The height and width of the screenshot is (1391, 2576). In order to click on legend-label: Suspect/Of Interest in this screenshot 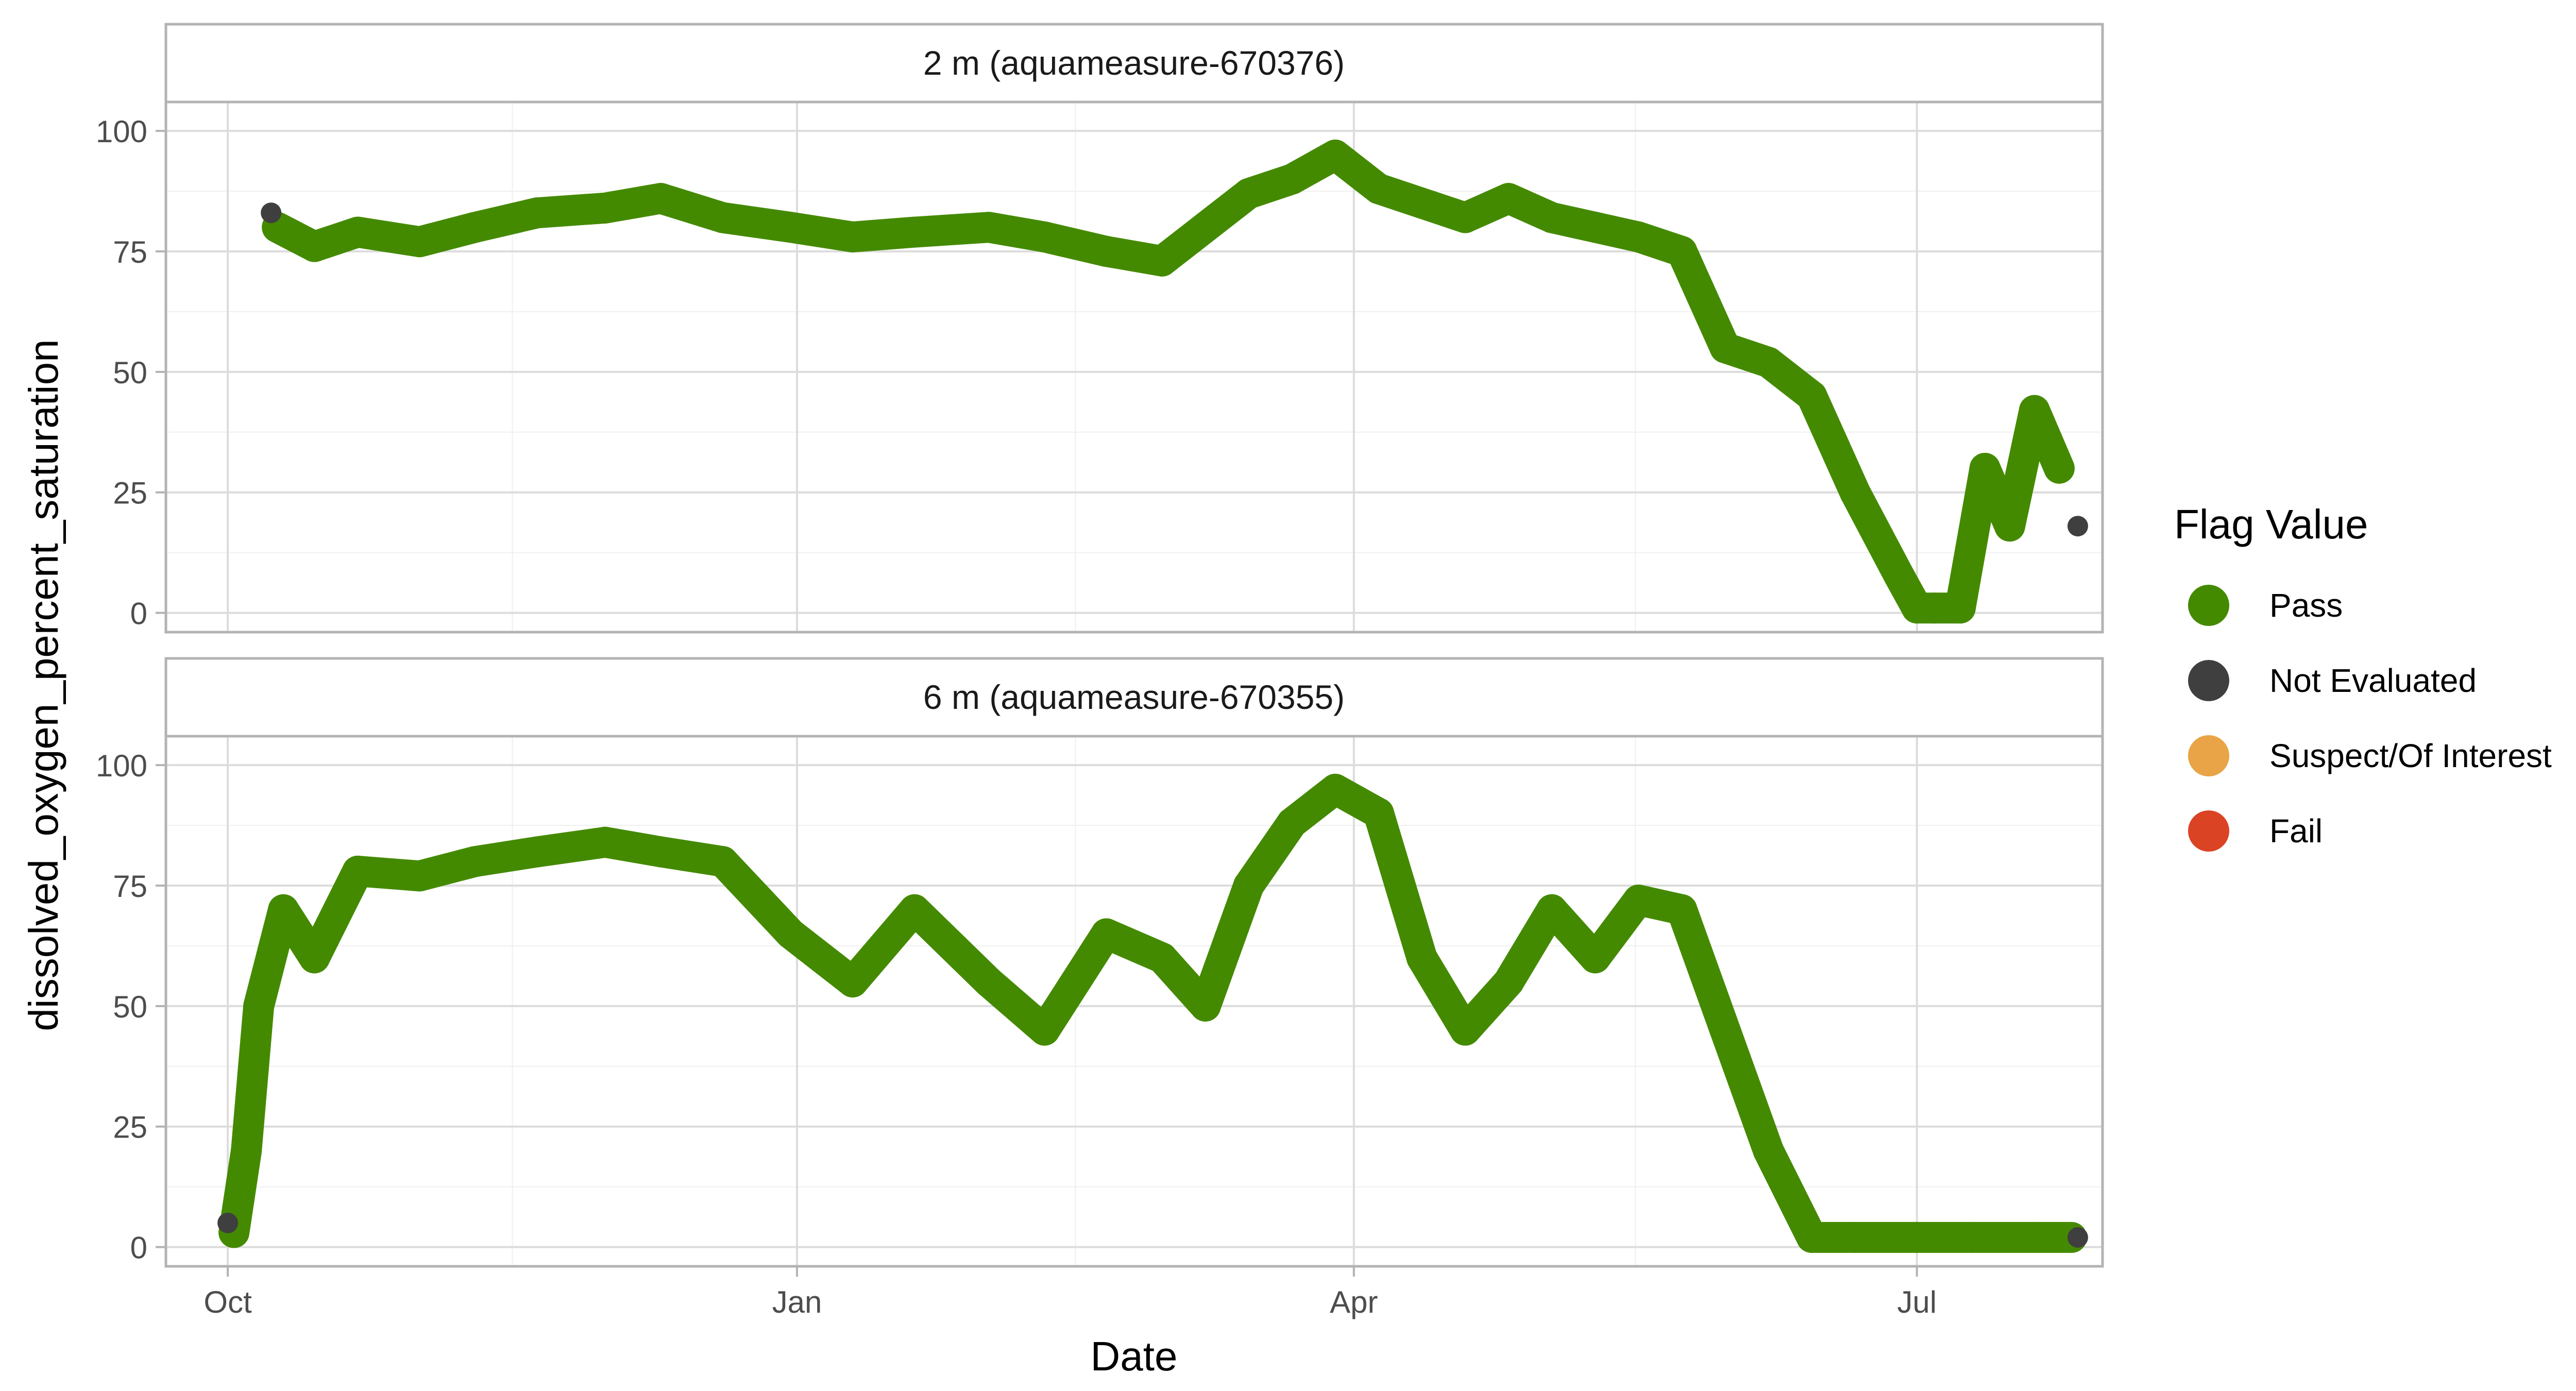, I will do `click(2410, 755)`.